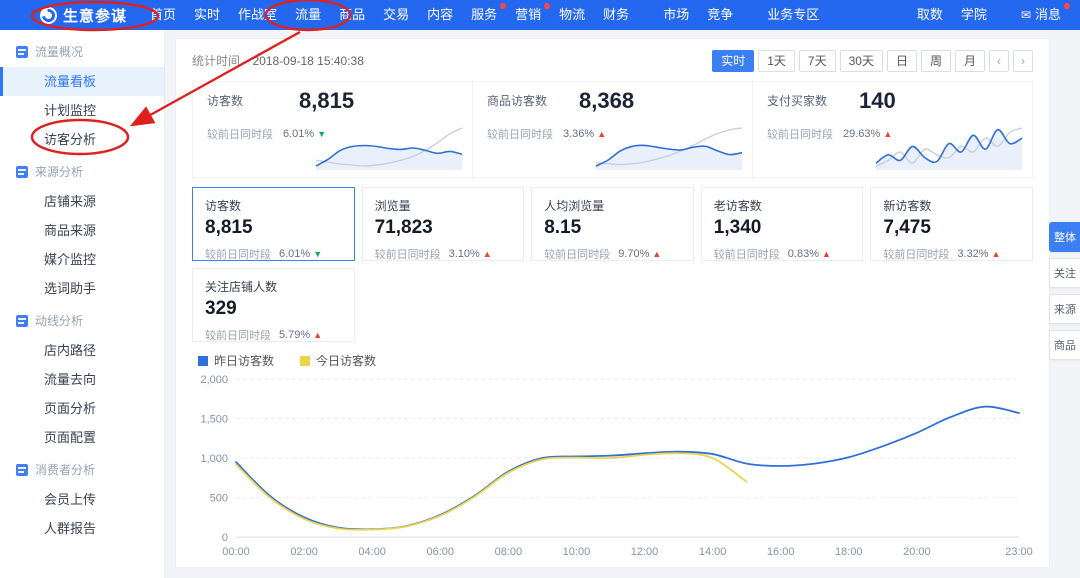 This screenshot has width=1080, height=578. I want to click on overview-card-product-visitors: 商品访客数 8,368 较前日同时段 3.36% ▲, so click(612, 129).